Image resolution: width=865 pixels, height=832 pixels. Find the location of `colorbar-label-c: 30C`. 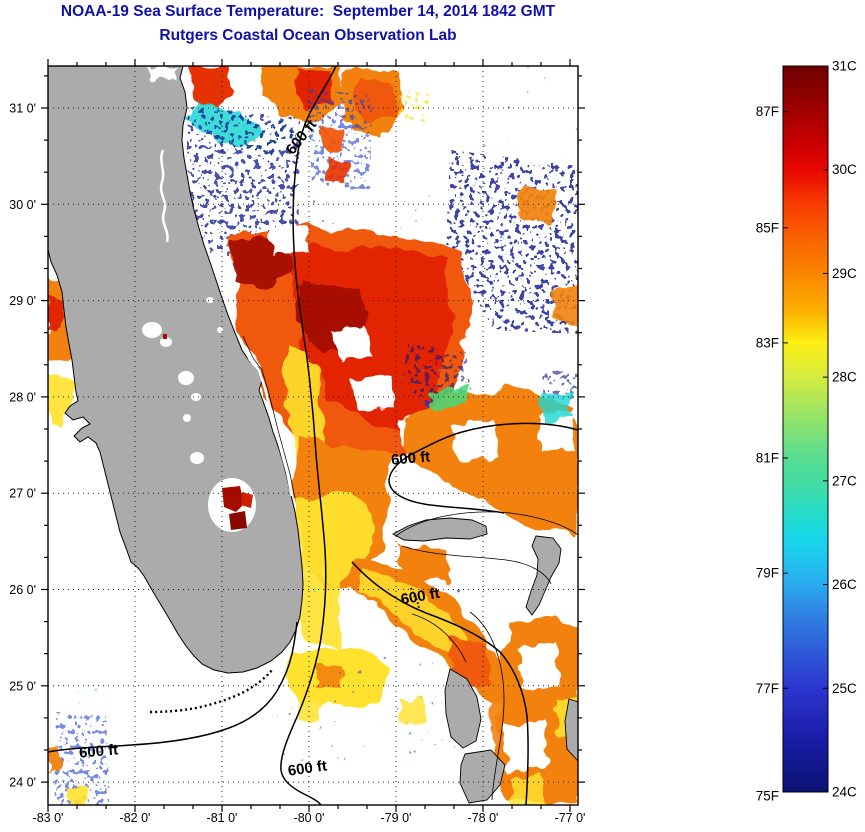

colorbar-label-c: 30C is located at coordinates (844, 169).